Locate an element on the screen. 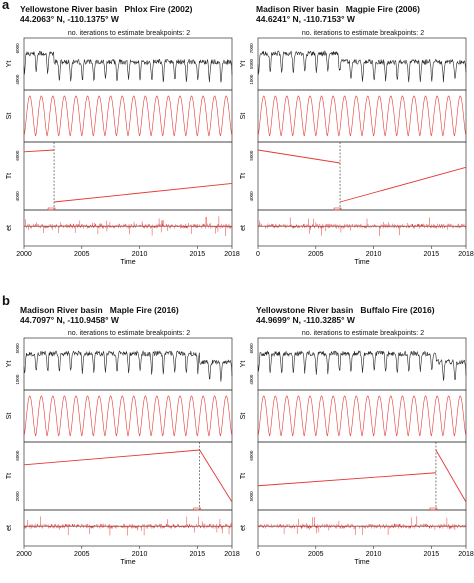 This screenshot has width=474, height=583. panel-2-coords: 44.7097° N, -110.9458° W is located at coordinates (69, 320).